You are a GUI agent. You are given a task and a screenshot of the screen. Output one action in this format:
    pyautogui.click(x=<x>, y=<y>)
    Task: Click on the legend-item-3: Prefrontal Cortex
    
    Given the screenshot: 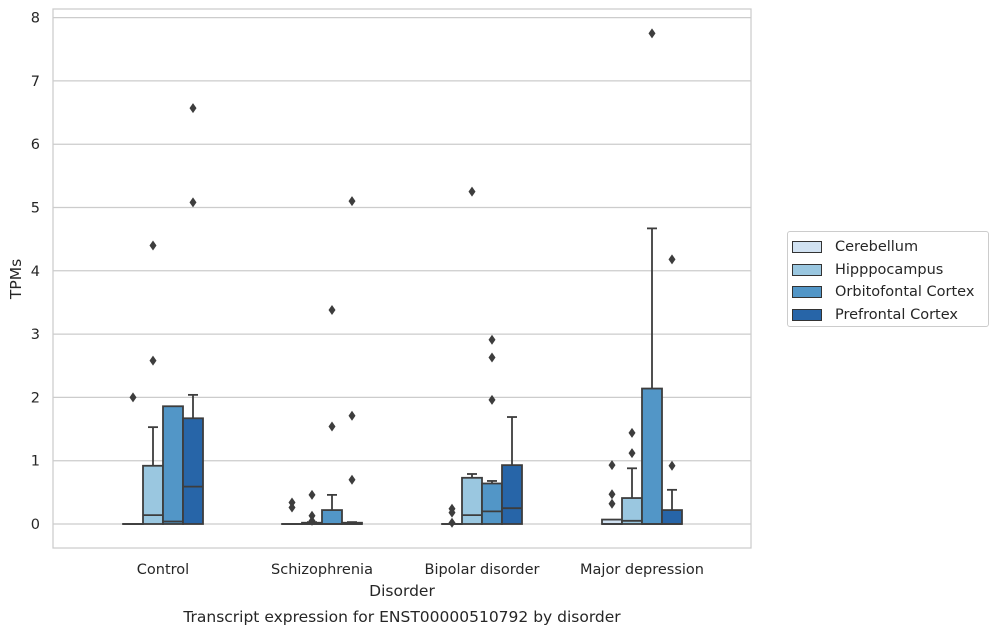 What is the action you would take?
    pyautogui.click(x=890, y=315)
    